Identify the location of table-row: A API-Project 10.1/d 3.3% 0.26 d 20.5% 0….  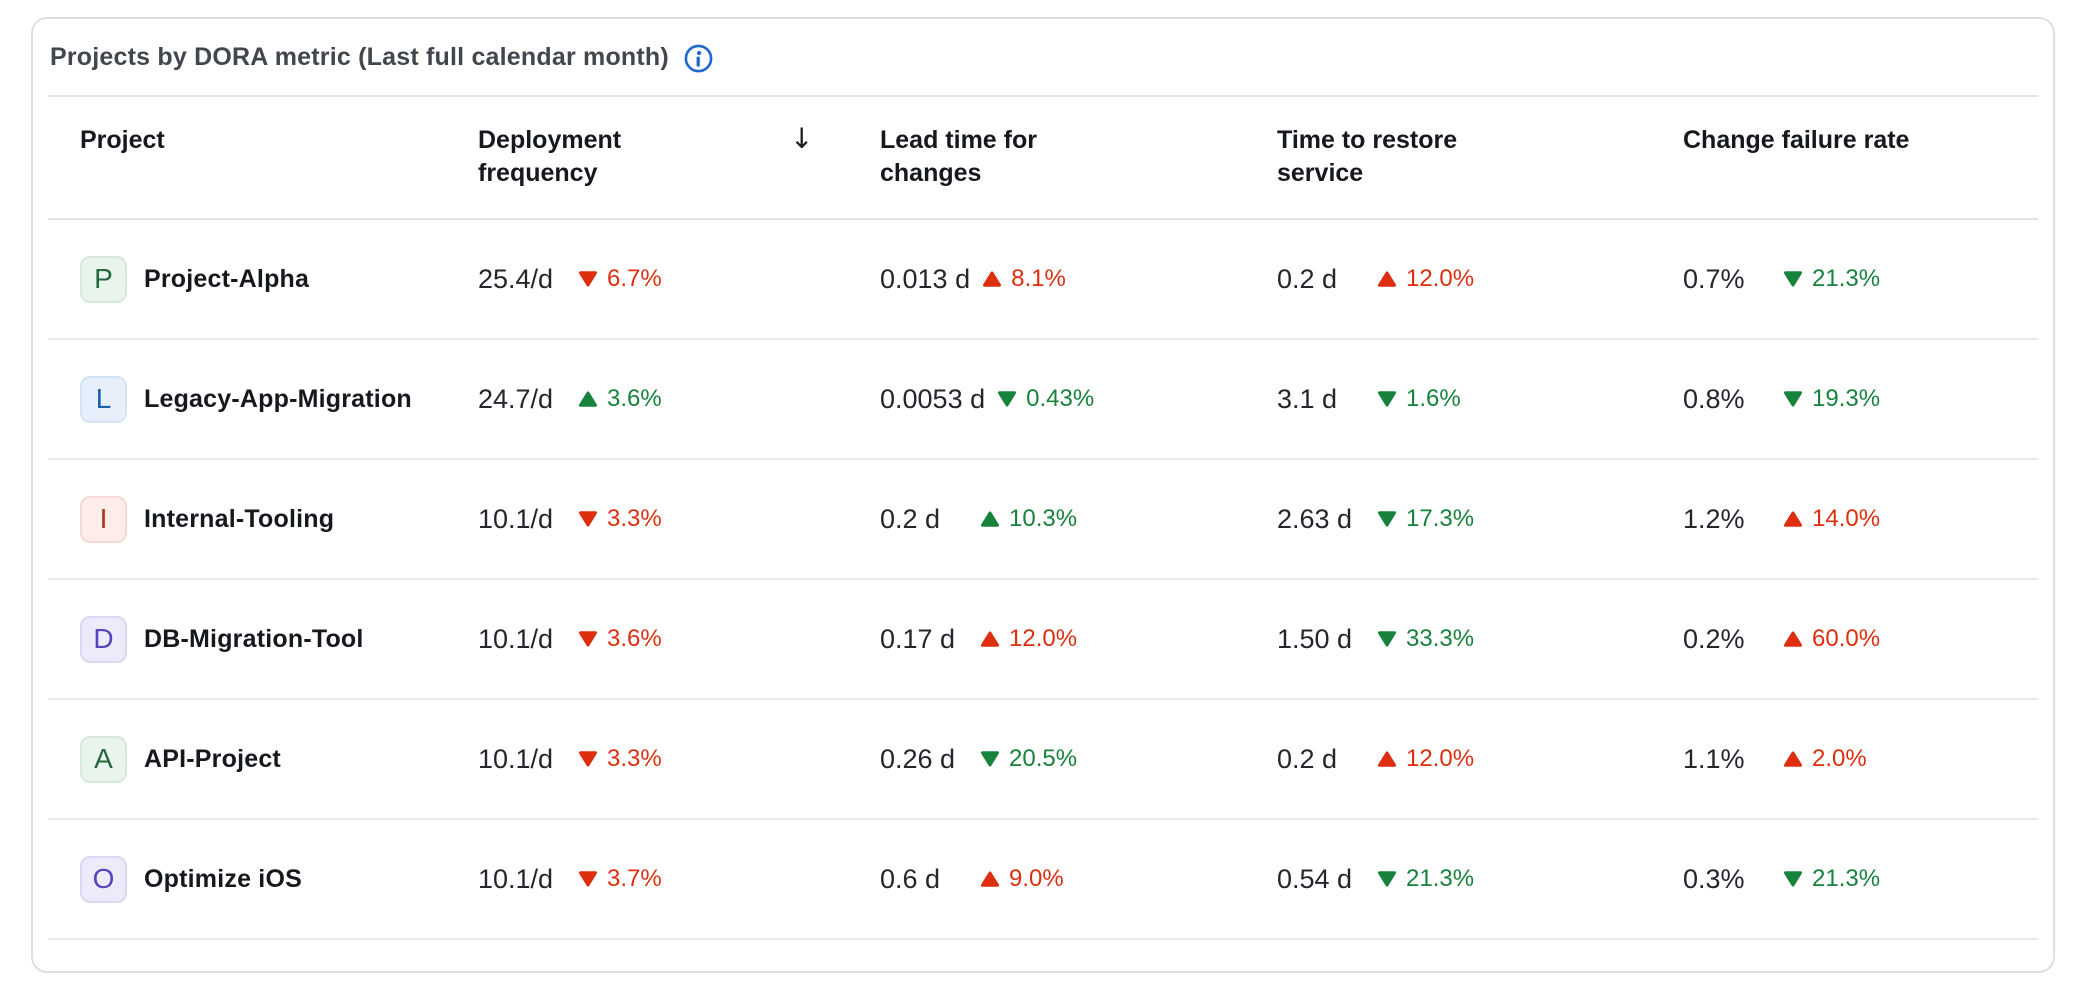
(1043, 760).